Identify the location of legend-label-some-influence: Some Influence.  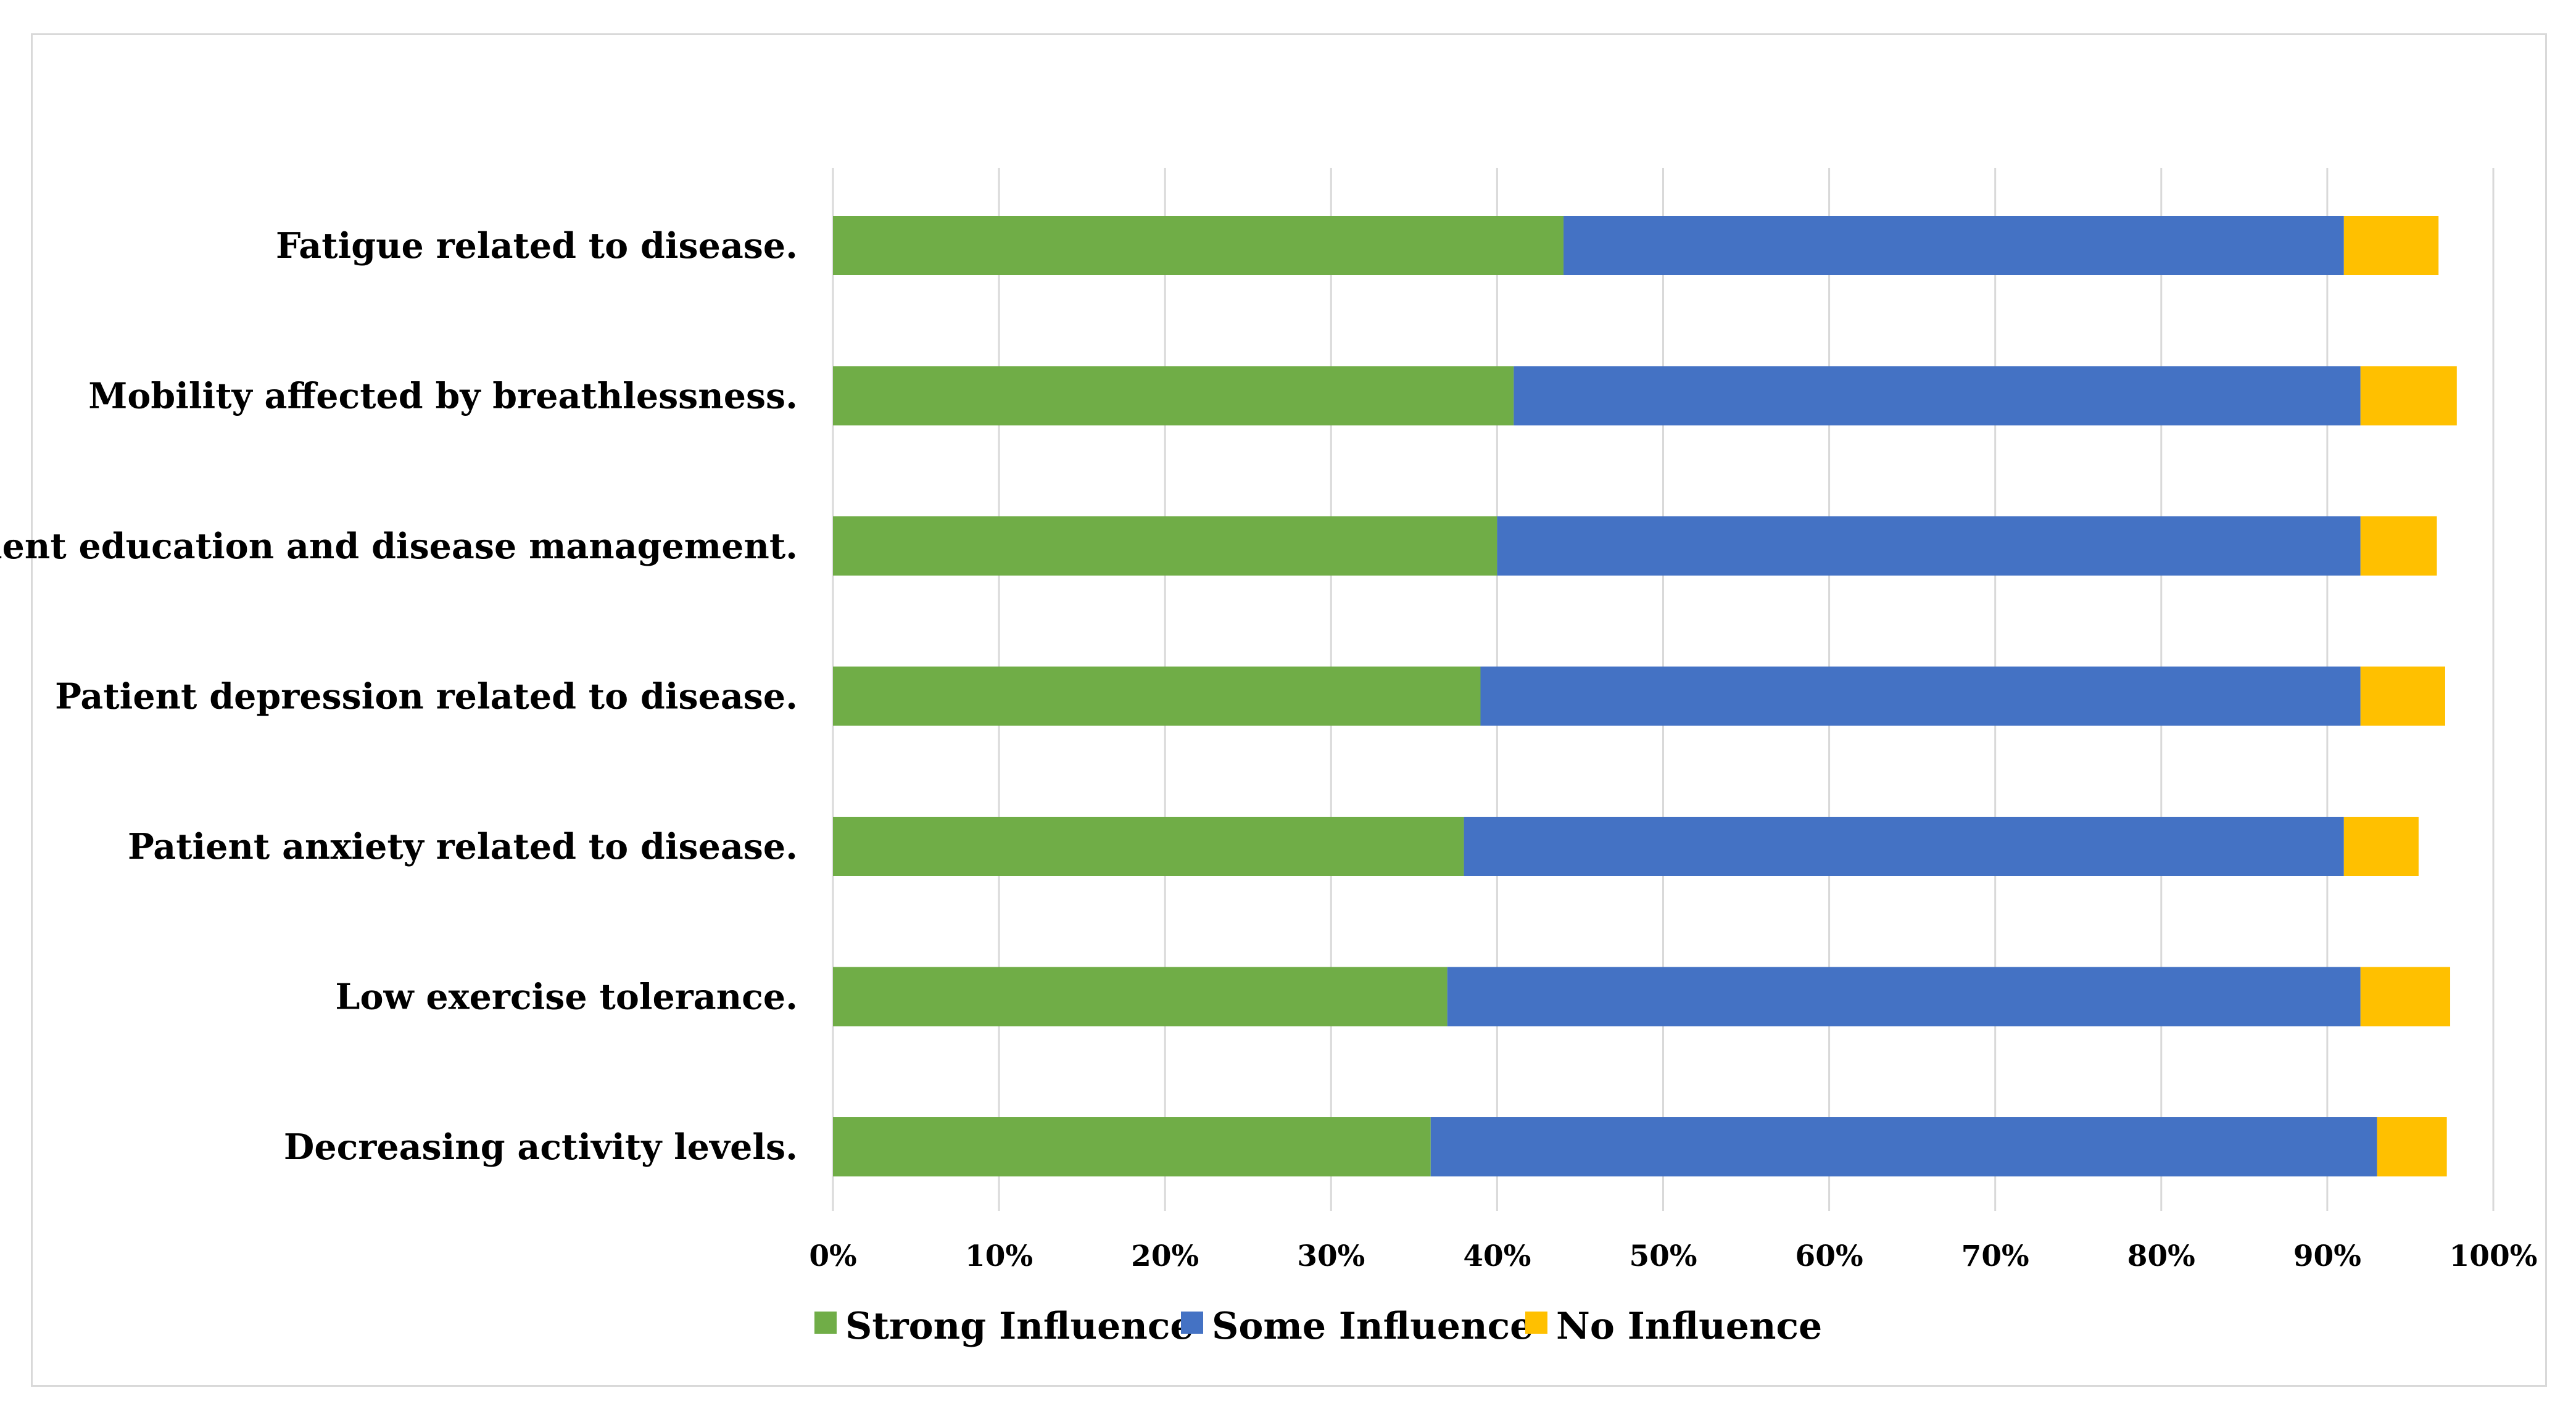
(1372, 1326).